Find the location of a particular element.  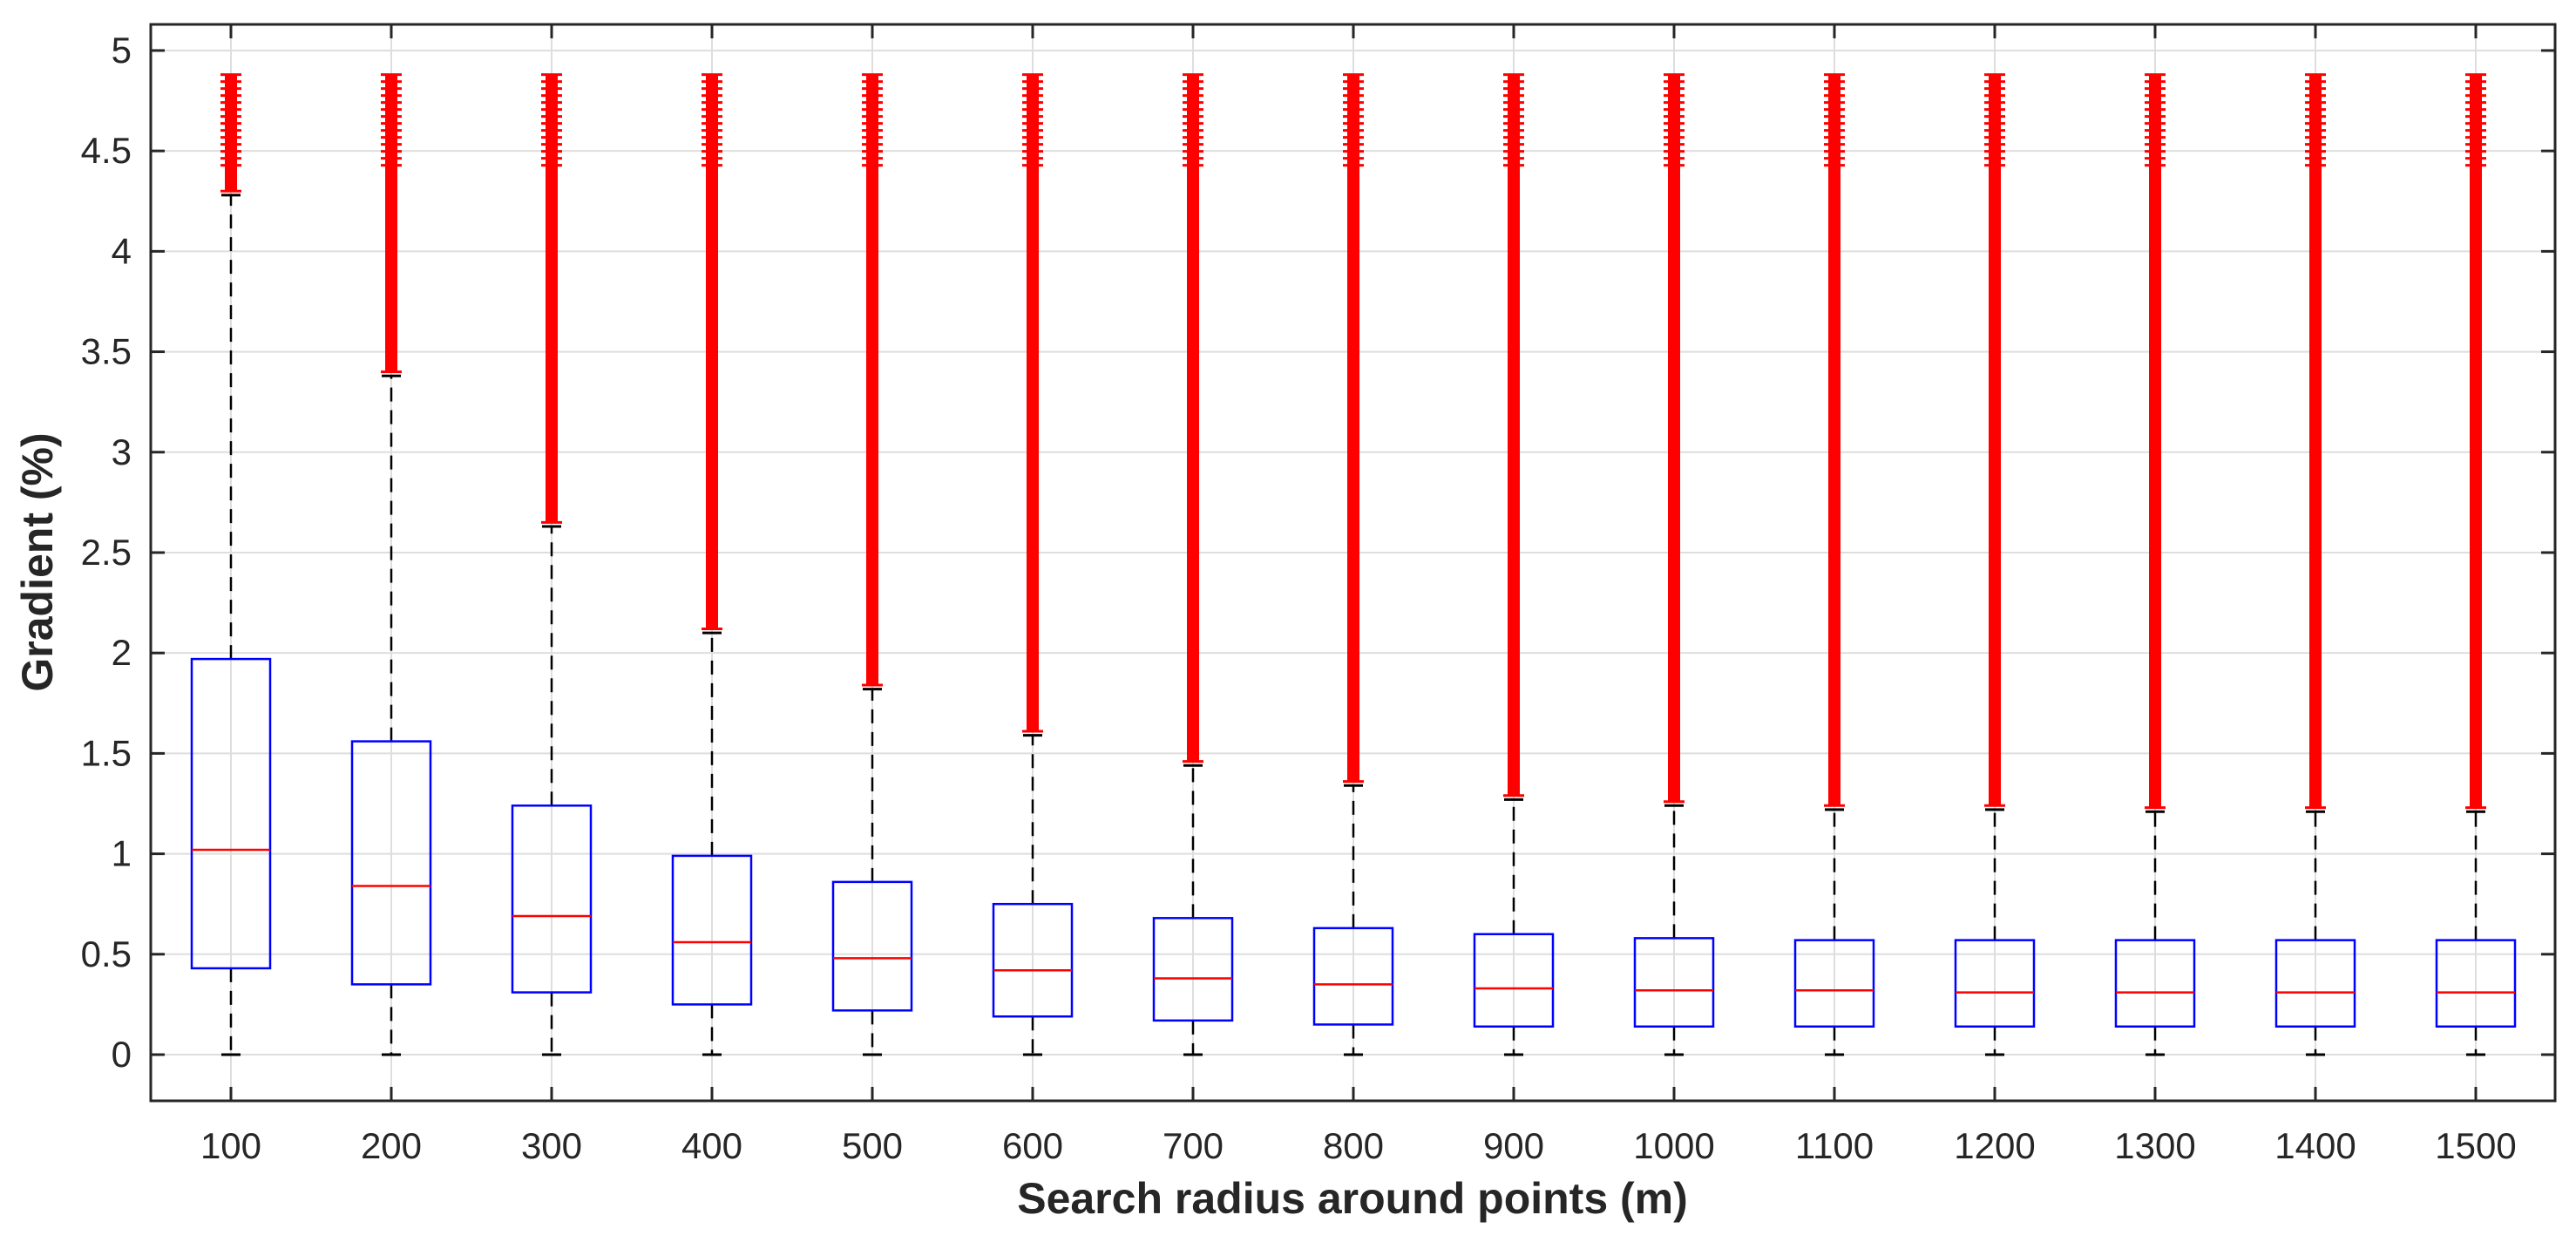

x-tick-label: 1400 is located at coordinates (2315, 1145).